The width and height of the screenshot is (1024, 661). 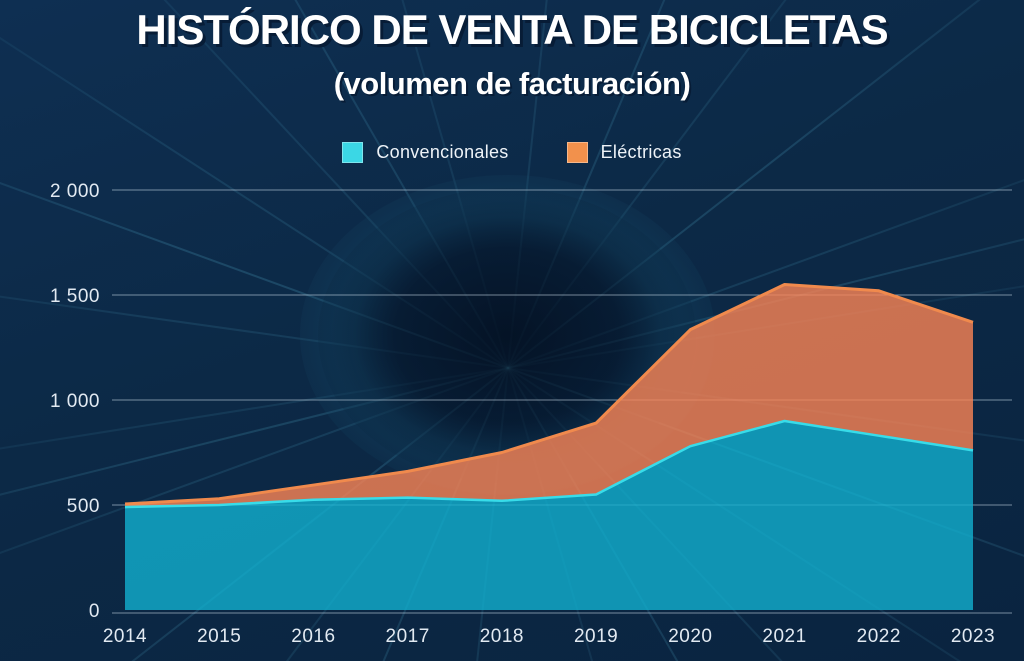 What do you see at coordinates (75, 296) in the screenshot?
I see `y-axis-tick-label: 1 500` at bounding box center [75, 296].